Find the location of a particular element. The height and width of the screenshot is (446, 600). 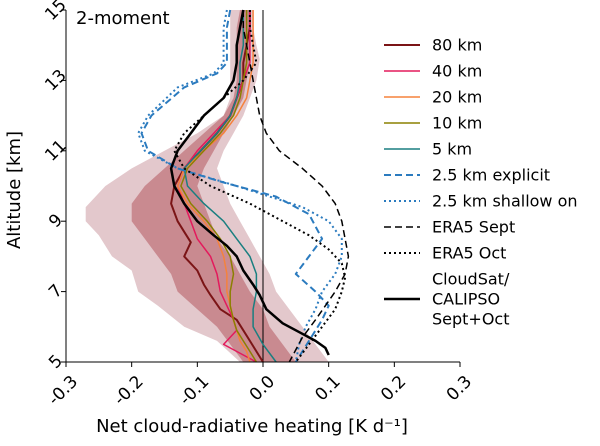

x-tick-label: -0.2 is located at coordinates (129, 391).